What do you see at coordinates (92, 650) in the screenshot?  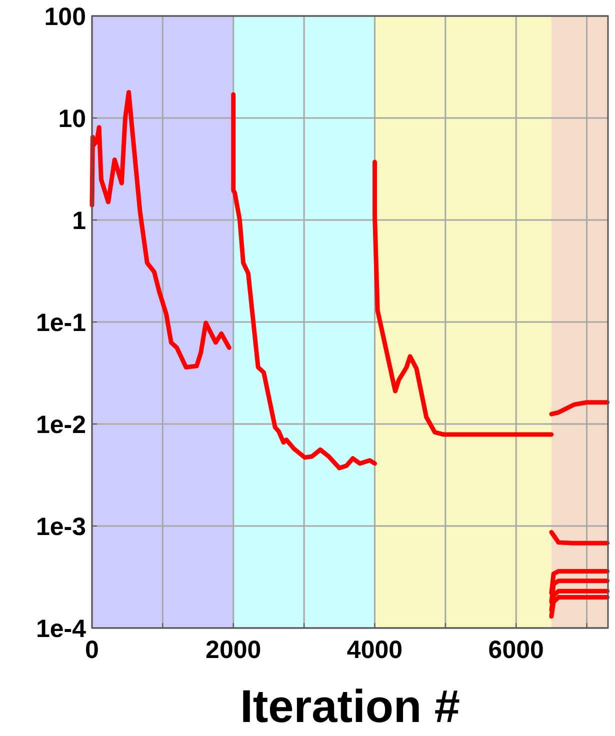 I see `x-tick-label: 0` at bounding box center [92, 650].